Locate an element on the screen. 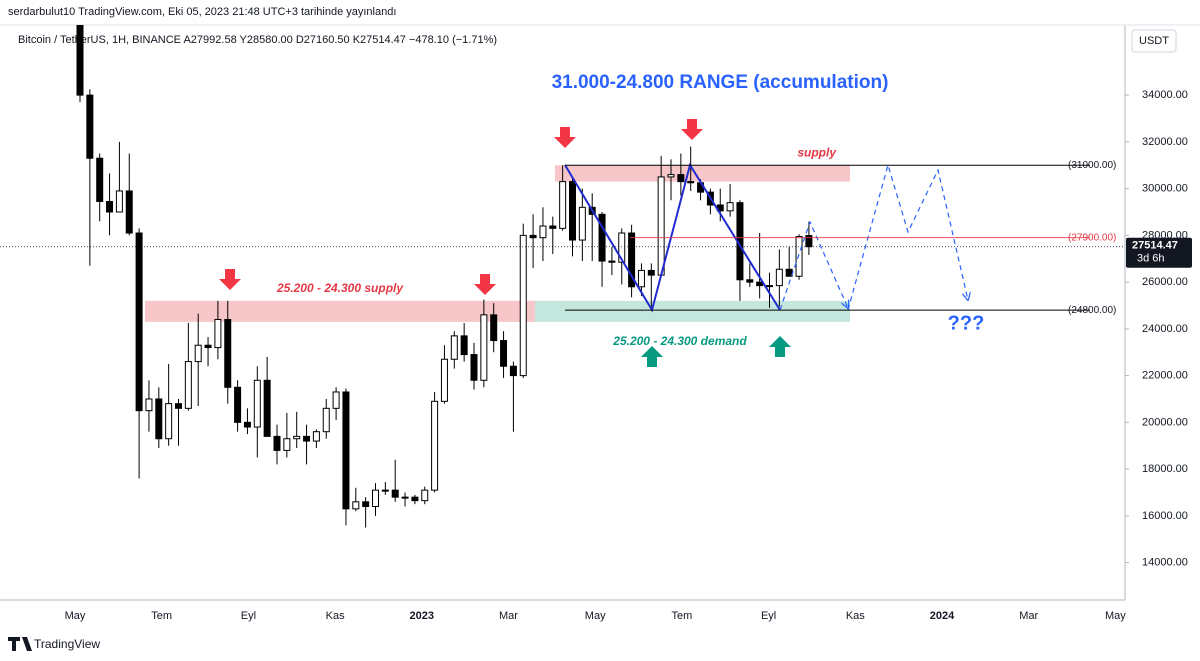 This screenshot has height=661, width=1200. projection is located at coordinates (813, 265).